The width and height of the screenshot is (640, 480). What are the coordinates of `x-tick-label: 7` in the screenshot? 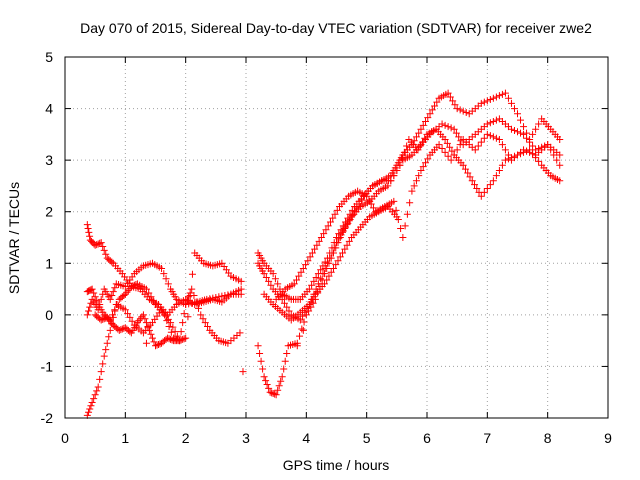 It's located at (487, 438).